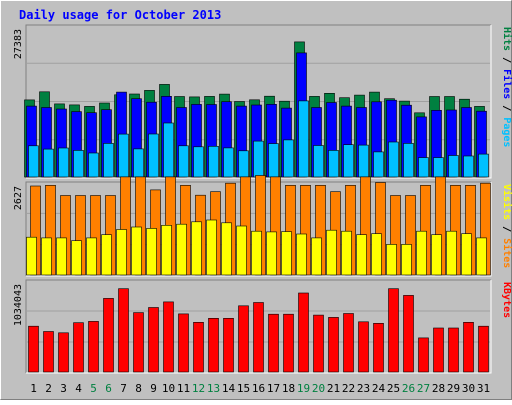  Describe the element at coordinates (78, 388) in the screenshot. I see `x-tick-label-4: 4` at that location.